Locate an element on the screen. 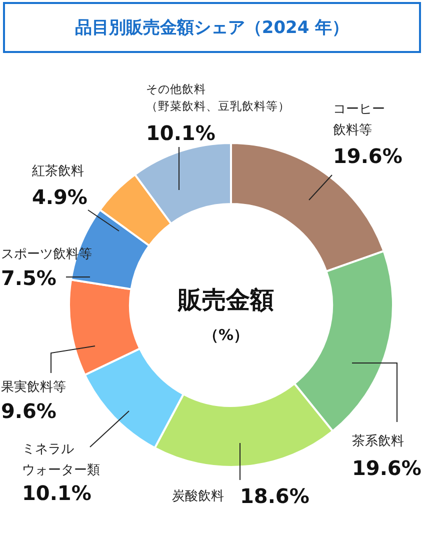 This screenshot has width=442, height=555. slice-label: その他飲料（野菜飲料、豆乳飲料等） is located at coordinates (218, 97).